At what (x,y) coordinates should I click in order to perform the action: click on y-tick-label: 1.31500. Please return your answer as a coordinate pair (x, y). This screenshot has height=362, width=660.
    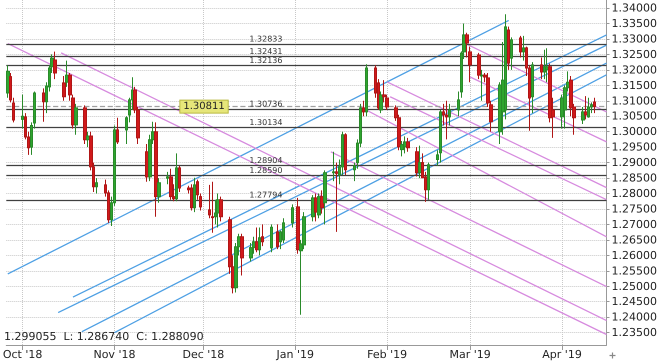
    Looking at the image, I should click on (635, 85).